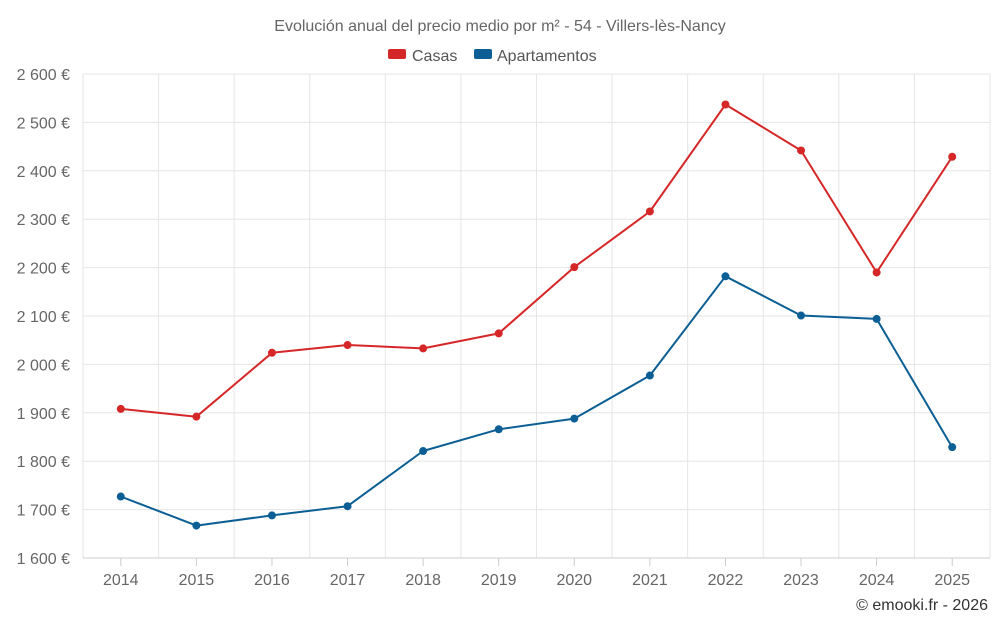 This screenshot has height=625, width=1000. What do you see at coordinates (197, 580) in the screenshot?
I see `x-tick-label: 2015` at bounding box center [197, 580].